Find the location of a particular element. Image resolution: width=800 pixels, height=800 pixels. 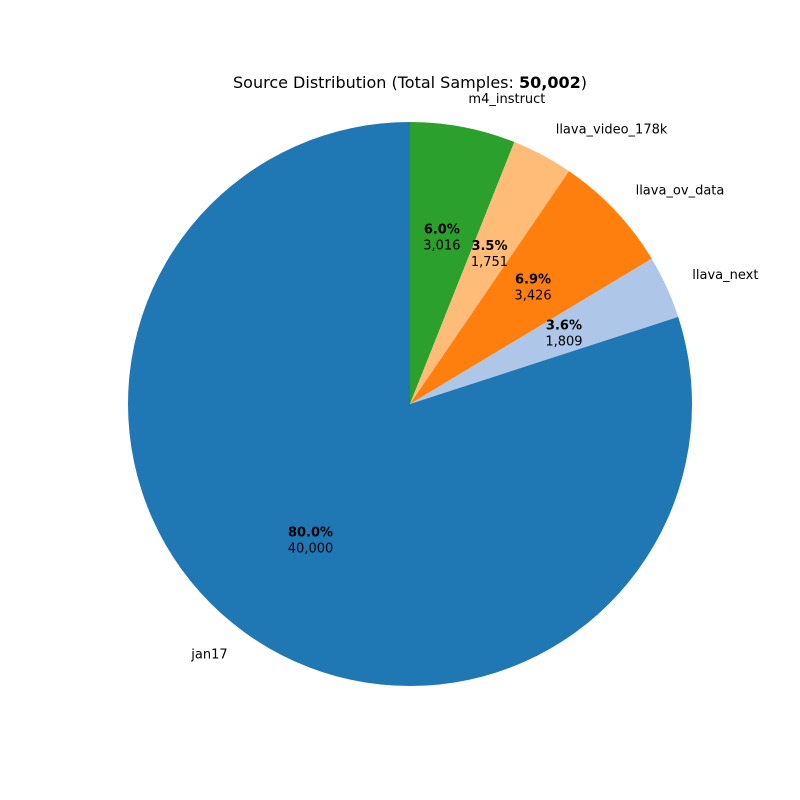

slice-count-llava_video_178k: 1,751 is located at coordinates (489, 262).